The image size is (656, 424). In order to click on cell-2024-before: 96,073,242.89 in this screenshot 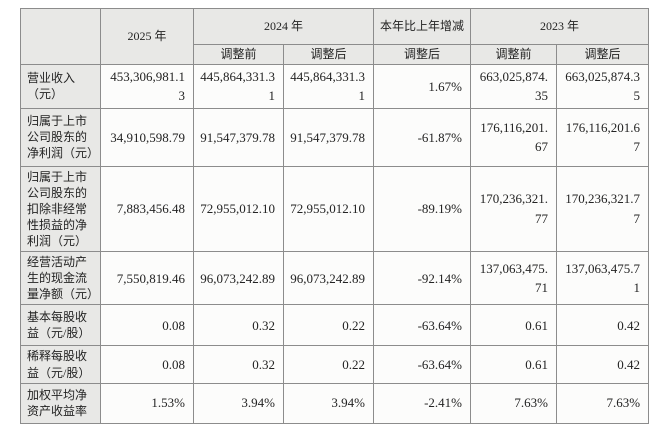, I will do `click(238, 278)`.